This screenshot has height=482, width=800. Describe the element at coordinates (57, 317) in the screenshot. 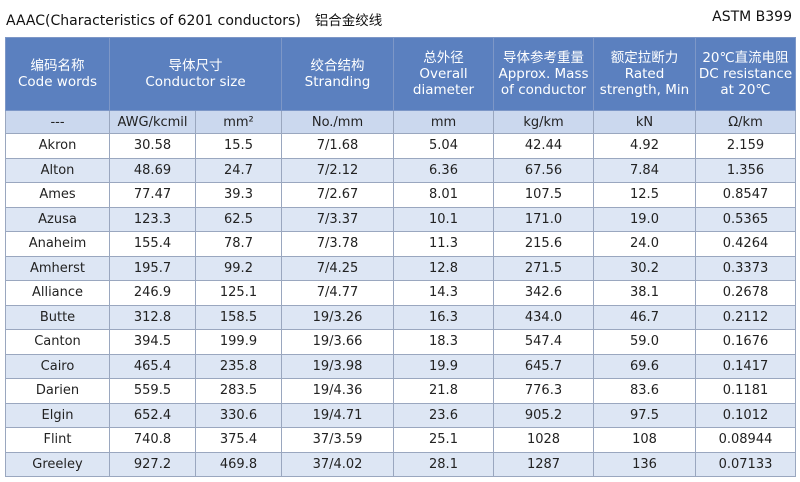

I see `code-word-cell: Butte` at that location.